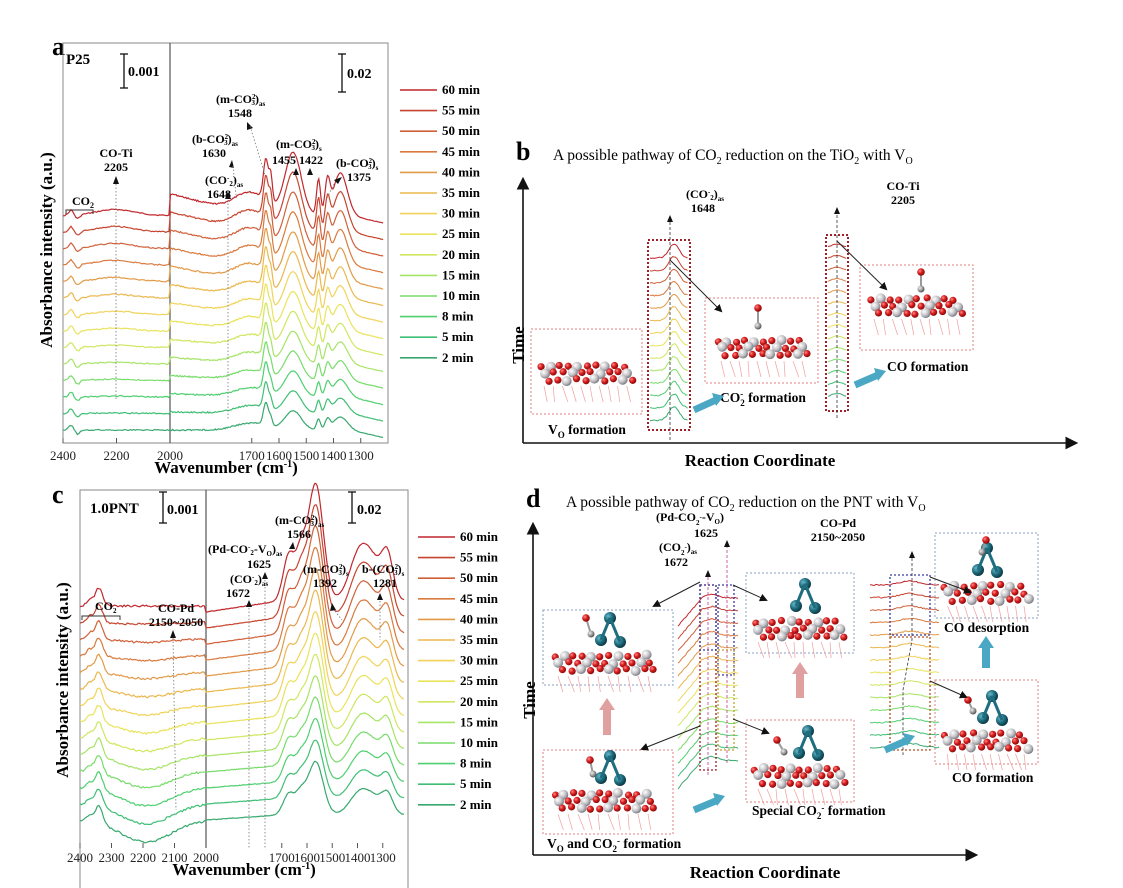 This screenshot has width=1123, height=888. What do you see at coordinates (223, 365) in the screenshot?
I see `spectrum-line-10-min` at bounding box center [223, 365].